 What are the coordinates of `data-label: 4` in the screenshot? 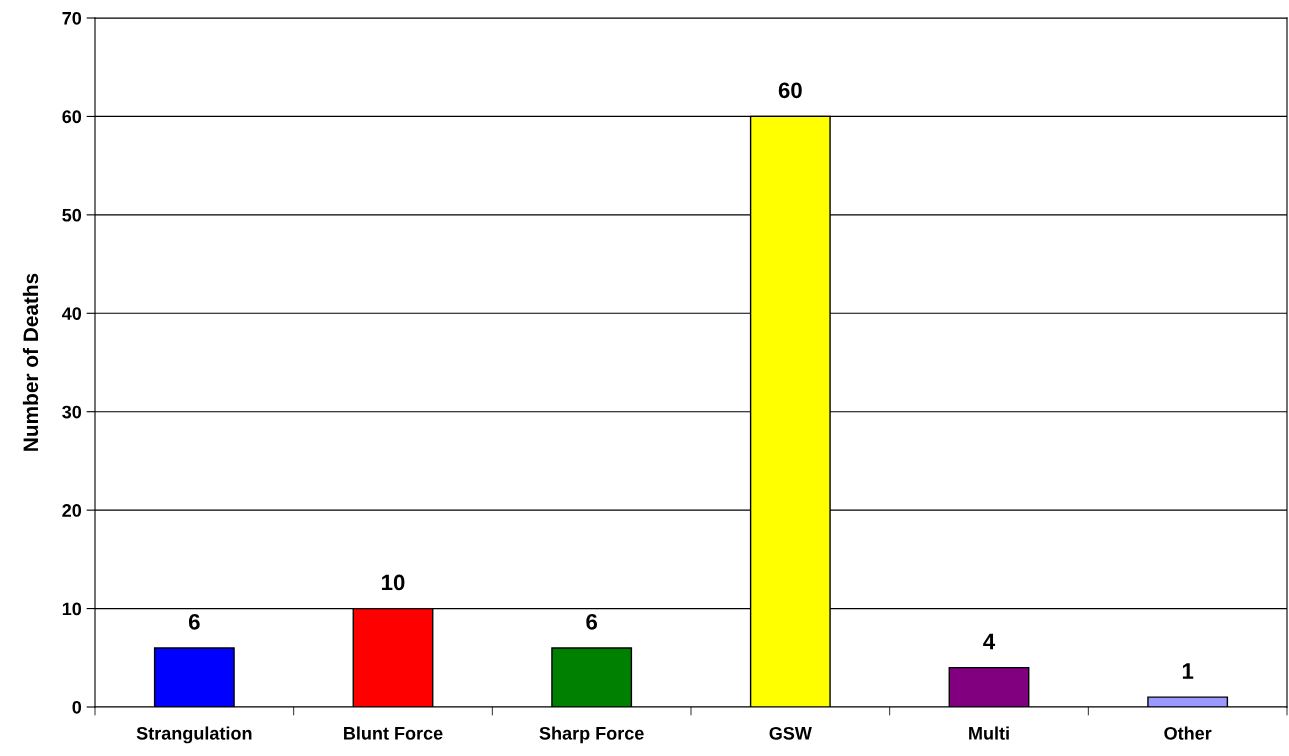 It's located at (989, 641).